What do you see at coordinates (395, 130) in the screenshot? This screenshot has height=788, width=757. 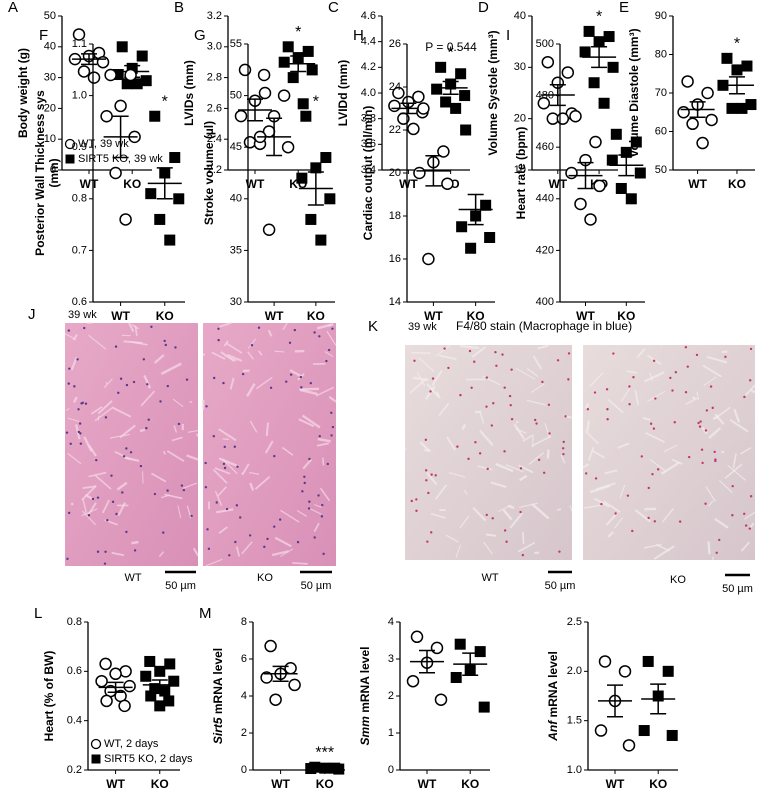 I see `y-tick-label: 22` at bounding box center [395, 130].